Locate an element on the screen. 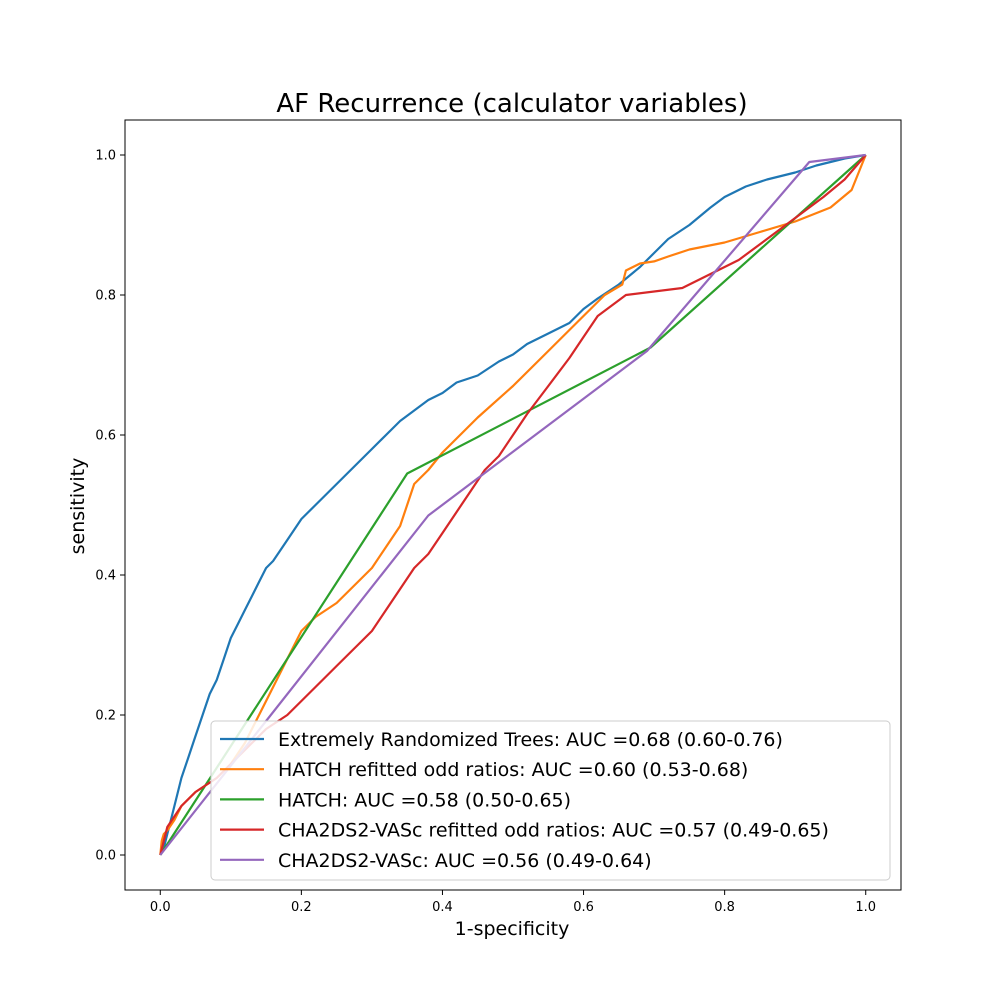 The width and height of the screenshot is (1000, 1000). x-tick-label: 0.0 is located at coordinates (160, 907).